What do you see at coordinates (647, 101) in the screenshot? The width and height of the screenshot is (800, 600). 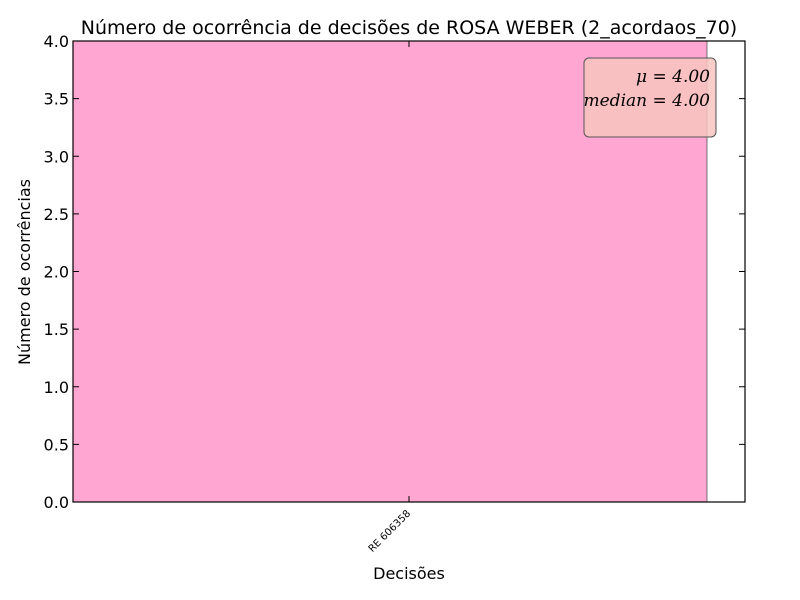 I see `stats-line-1: median = 4.00` at bounding box center [647, 101].